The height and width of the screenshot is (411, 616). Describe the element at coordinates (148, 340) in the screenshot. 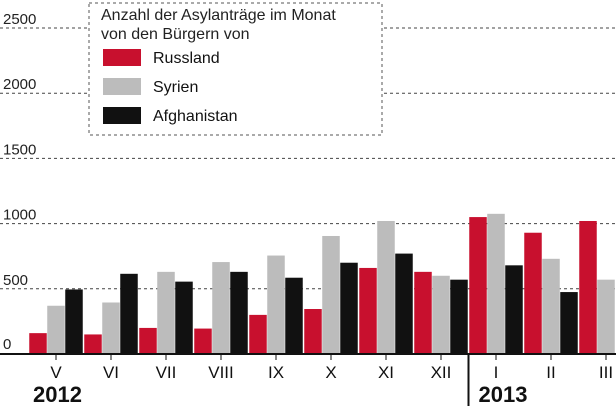

I see `bar-russland-vii` at that location.